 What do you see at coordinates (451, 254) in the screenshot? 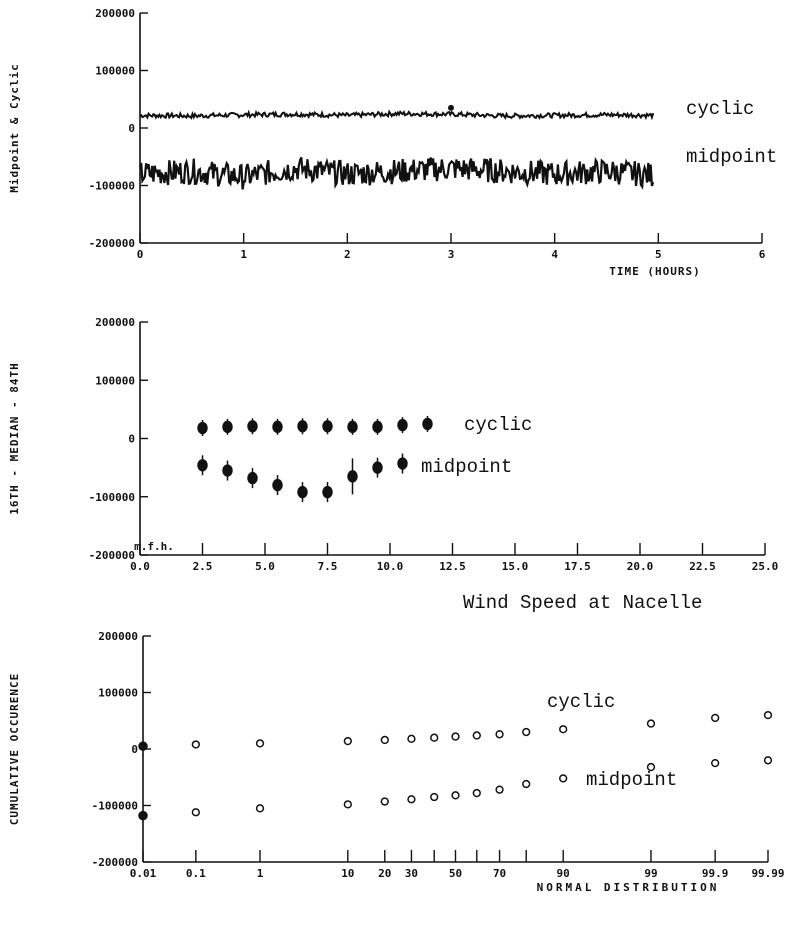
I see `x-tick-label-0-3: 3` at bounding box center [451, 254].